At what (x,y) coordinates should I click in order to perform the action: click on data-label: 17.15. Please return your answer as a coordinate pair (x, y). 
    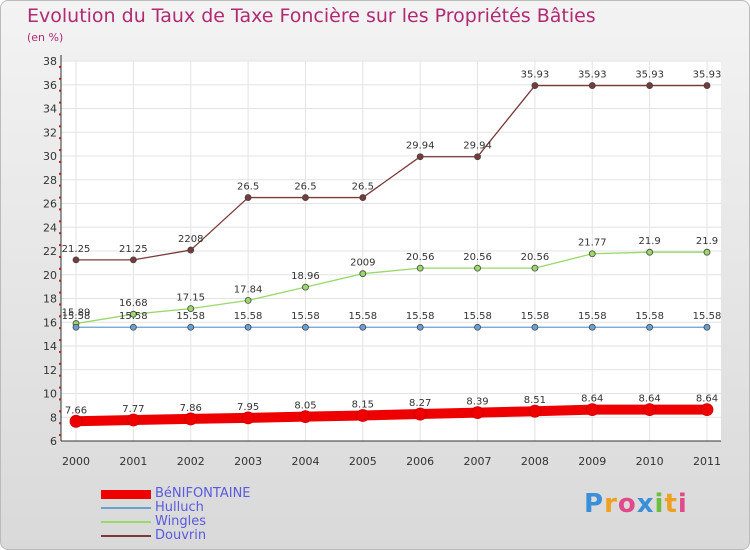
    Looking at the image, I should click on (190, 298).